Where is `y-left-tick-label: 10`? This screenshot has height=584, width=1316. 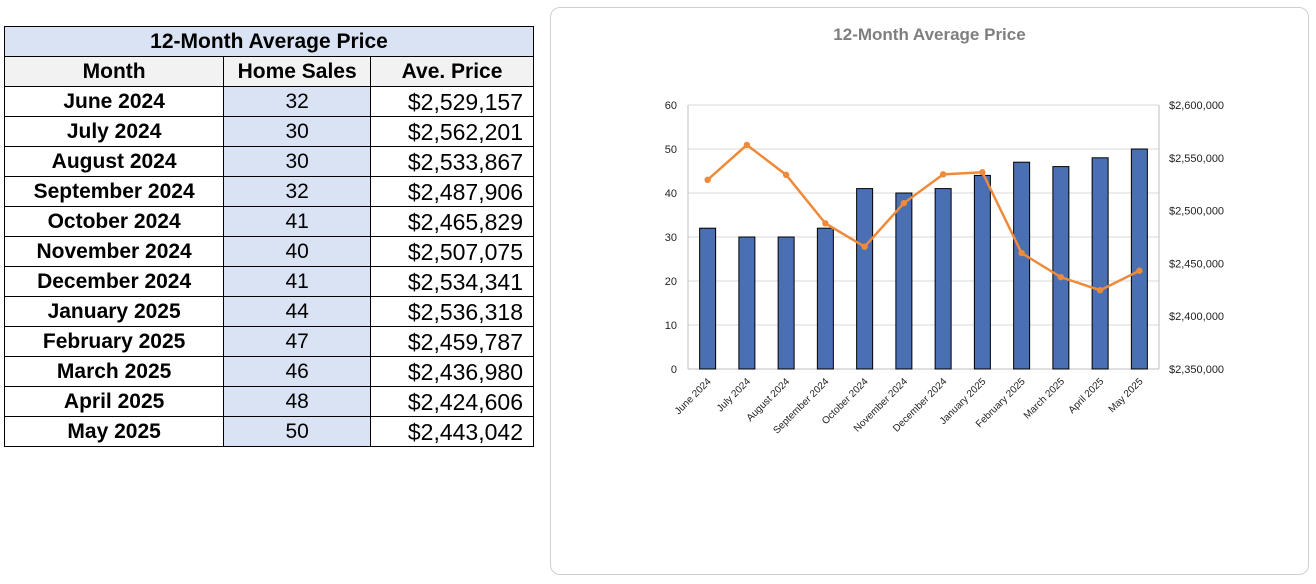
y-left-tick-label: 10 is located at coordinates (671, 326).